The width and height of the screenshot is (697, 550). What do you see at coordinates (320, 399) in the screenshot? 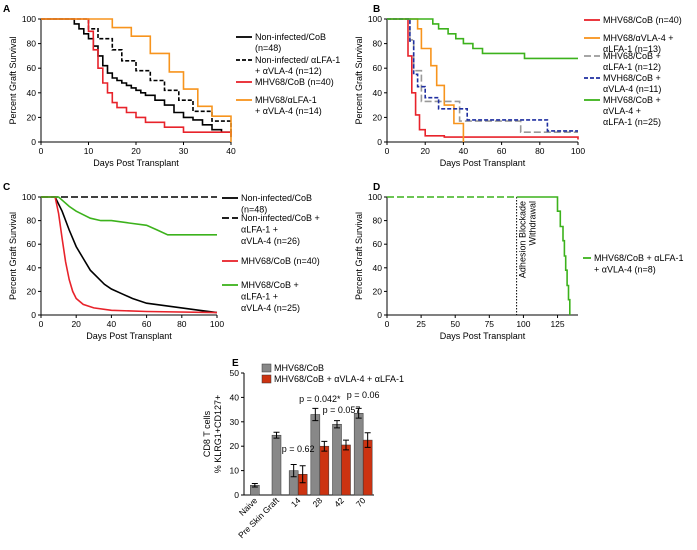
I see `p-value-label: p = 0.042*` at bounding box center [320, 399].